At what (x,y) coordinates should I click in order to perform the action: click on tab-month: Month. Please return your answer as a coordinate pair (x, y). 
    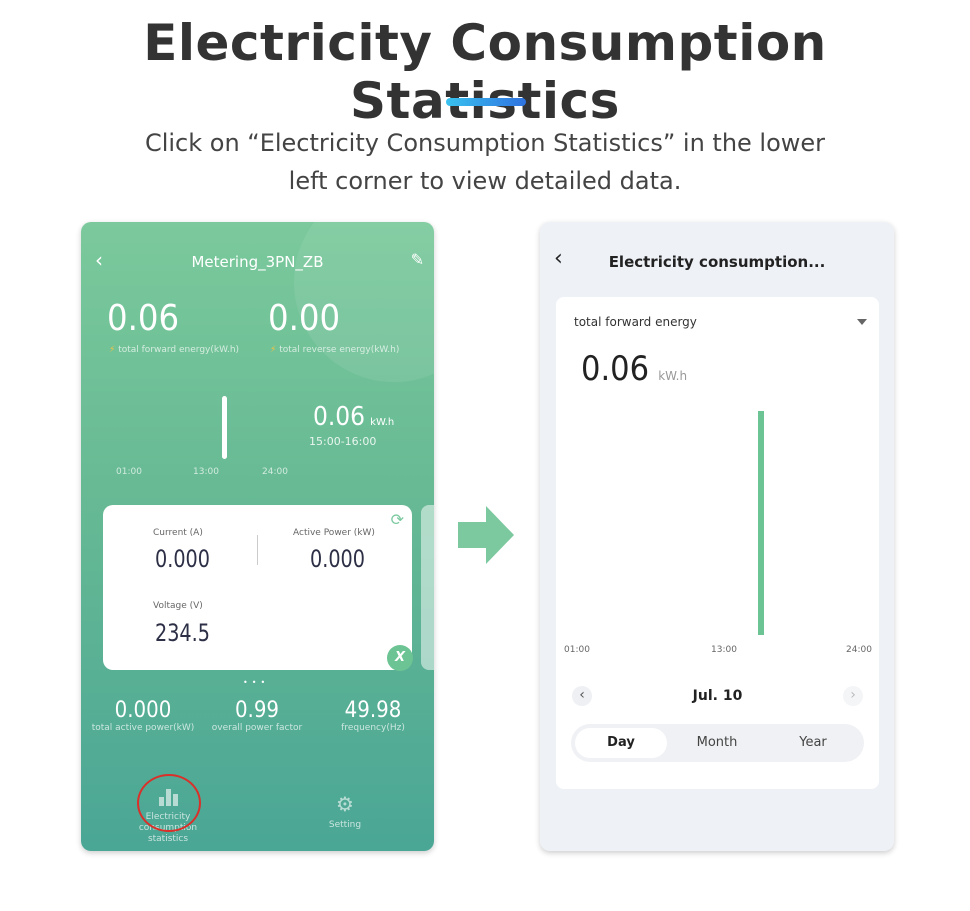
    Looking at the image, I should click on (717, 742).